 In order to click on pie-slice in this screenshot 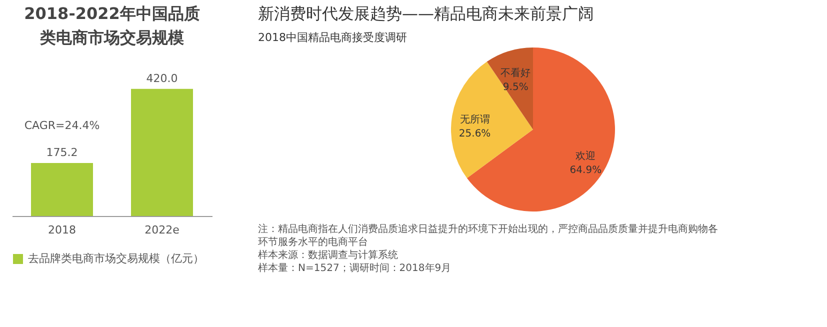, I will do `click(492, 120)`.